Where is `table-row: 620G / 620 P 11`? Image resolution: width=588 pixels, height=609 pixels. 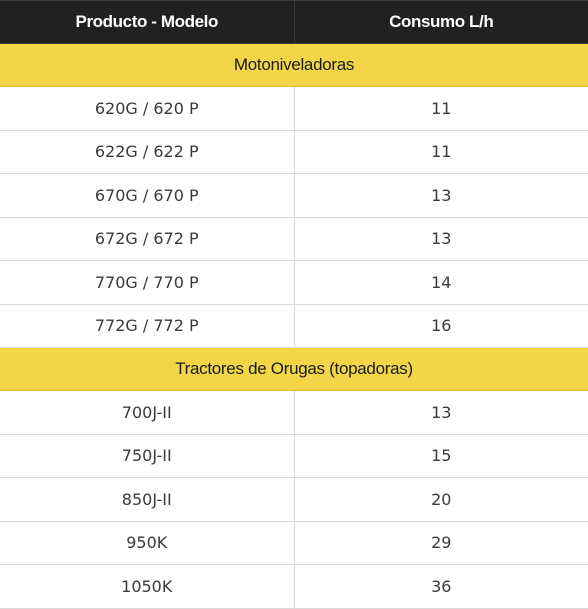
table-row: 620G / 620 P 11 is located at coordinates (294, 108).